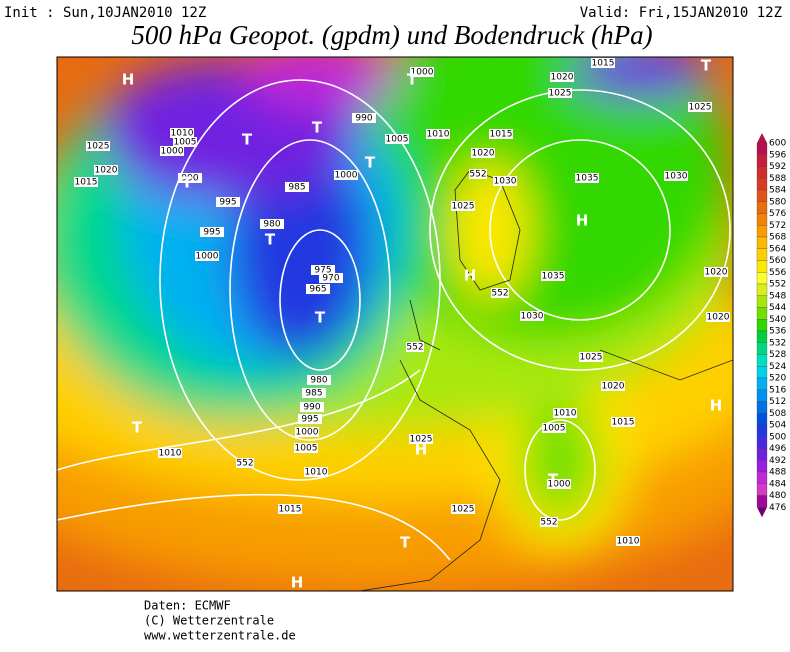  What do you see at coordinates (438, 135) in the screenshot?
I see `isobar-label: 1010` at bounding box center [438, 135].